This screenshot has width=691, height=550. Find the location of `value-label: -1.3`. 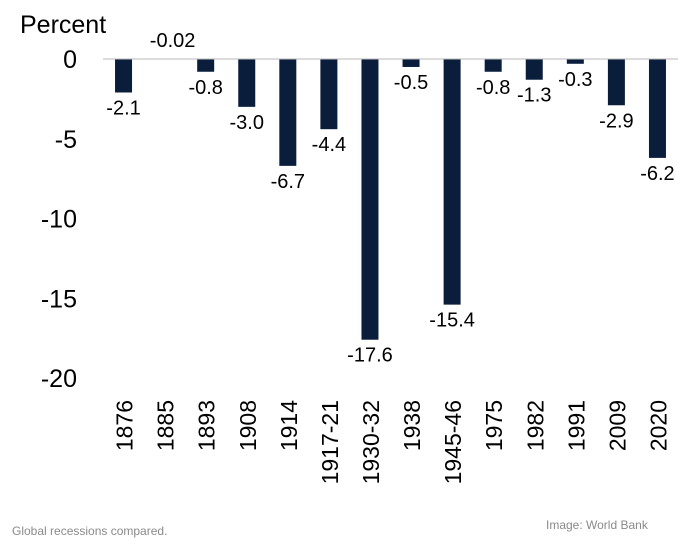

value-label: -1.3 is located at coordinates (534, 96).